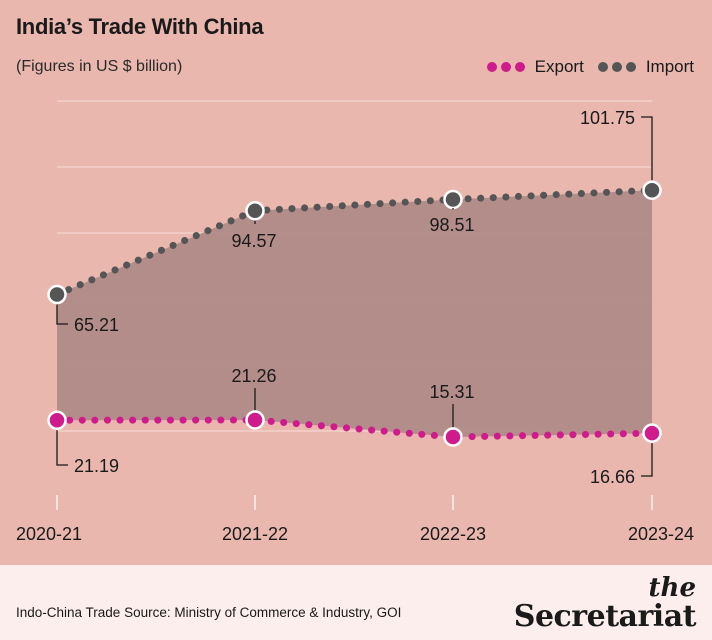 Image resolution: width=712 pixels, height=640 pixels. I want to click on export-series-line, so click(354, 428).